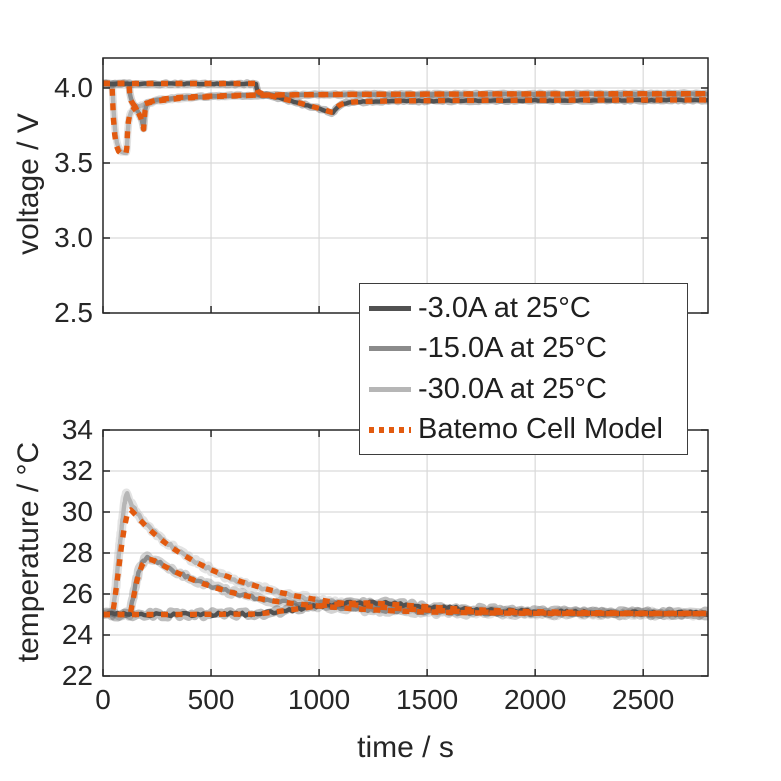 The image size is (781, 781). I want to click on legend-item-30a: -30.0A at 25°C, so click(528, 389).